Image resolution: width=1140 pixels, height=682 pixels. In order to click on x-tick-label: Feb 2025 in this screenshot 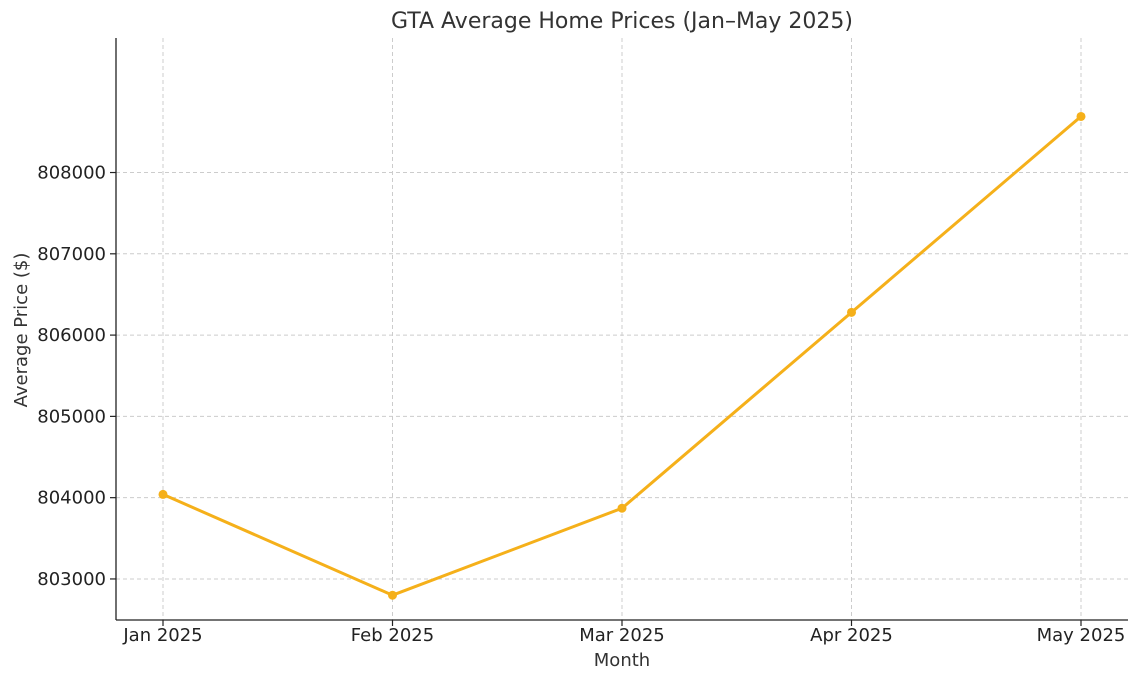, I will do `click(392, 635)`.